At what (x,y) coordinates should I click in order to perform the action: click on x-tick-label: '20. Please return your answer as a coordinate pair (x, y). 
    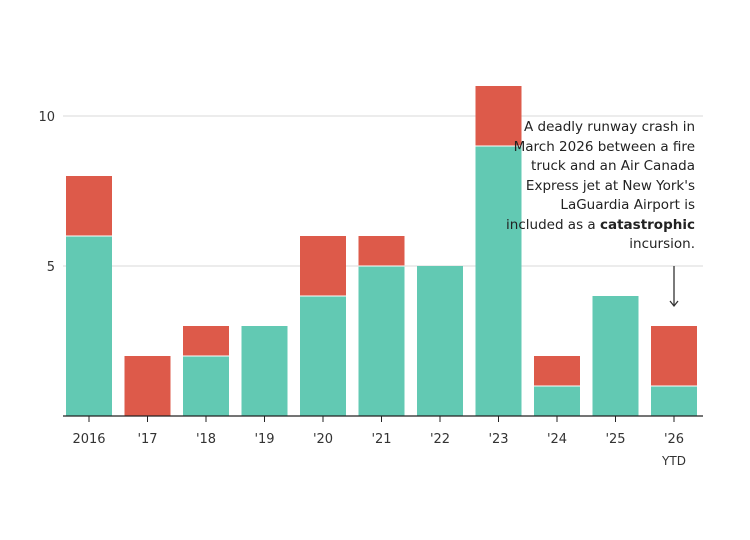
    Looking at the image, I should click on (323, 439).